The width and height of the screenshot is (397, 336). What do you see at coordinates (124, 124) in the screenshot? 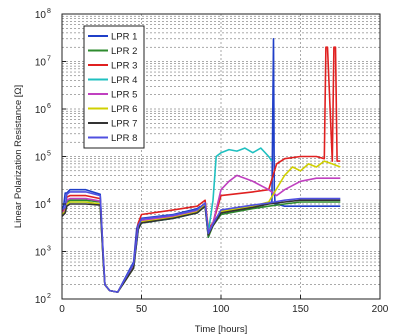
I see `legend-label: LPR 7` at bounding box center [124, 124].